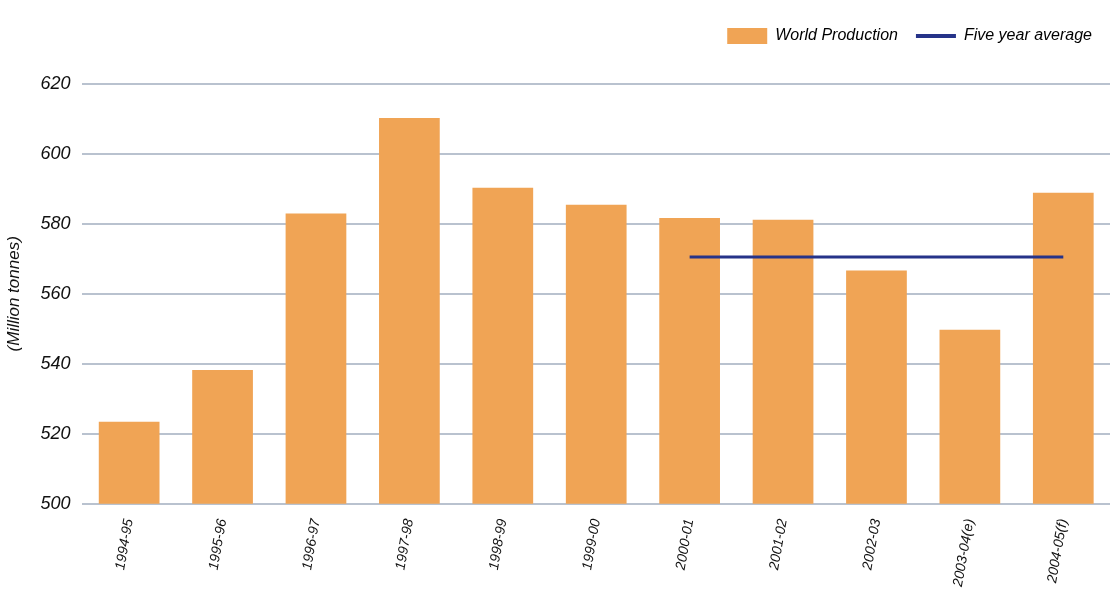 This screenshot has height=598, width=1114. What do you see at coordinates (55, 222) in the screenshot?
I see `y-tick-label: 580` at bounding box center [55, 222].